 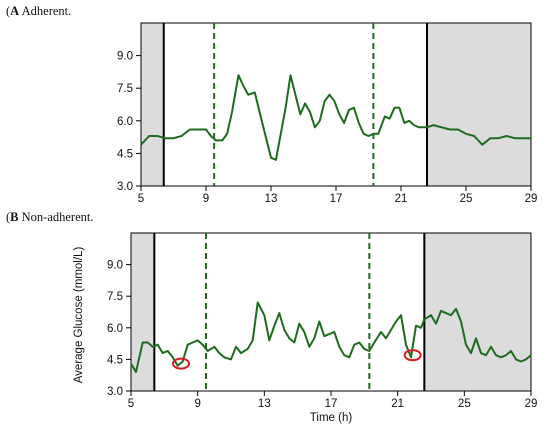 I want to click on a-x-tick-label-0: 5, so click(x=141, y=199).